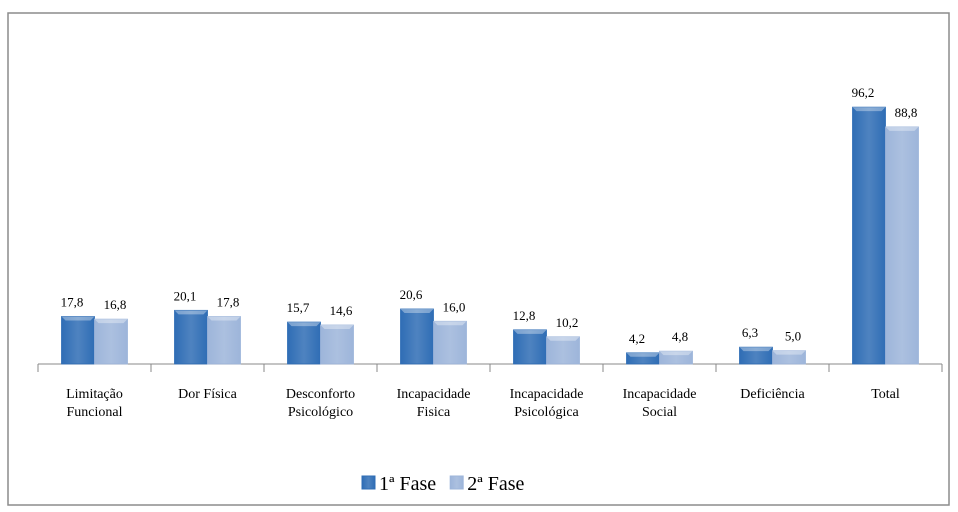 The image size is (958, 512). I want to click on value-label: 96,2, so click(863, 92).